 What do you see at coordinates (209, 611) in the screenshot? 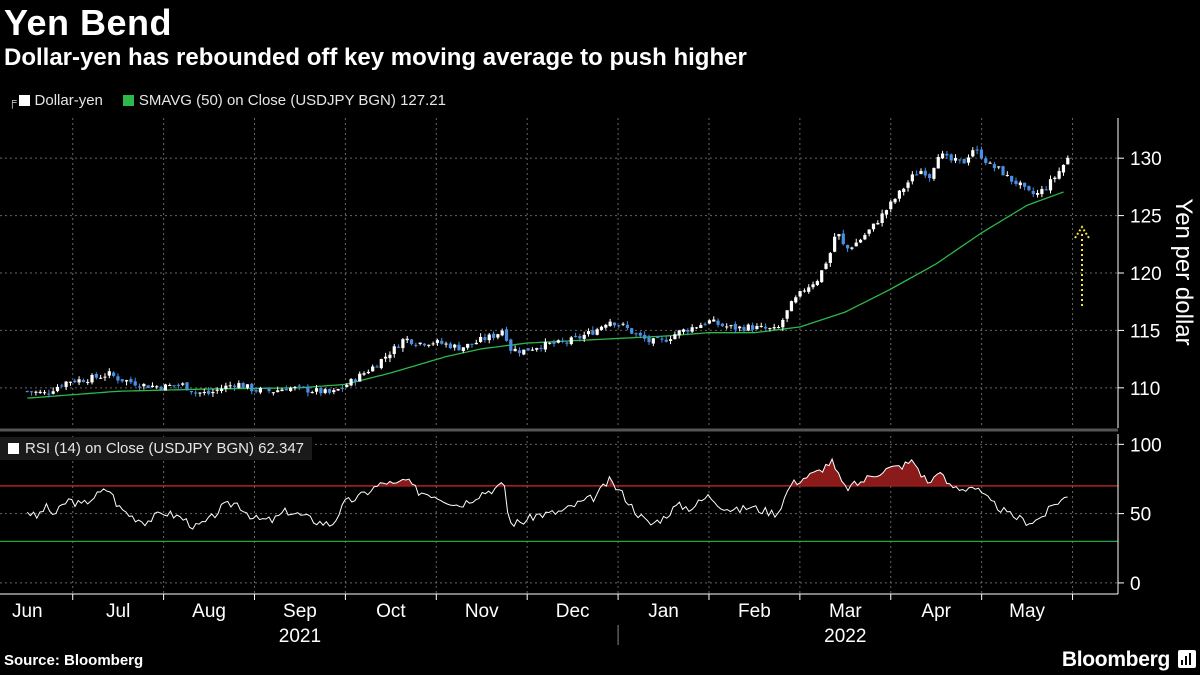
I see `month-label: Aug` at bounding box center [209, 611].